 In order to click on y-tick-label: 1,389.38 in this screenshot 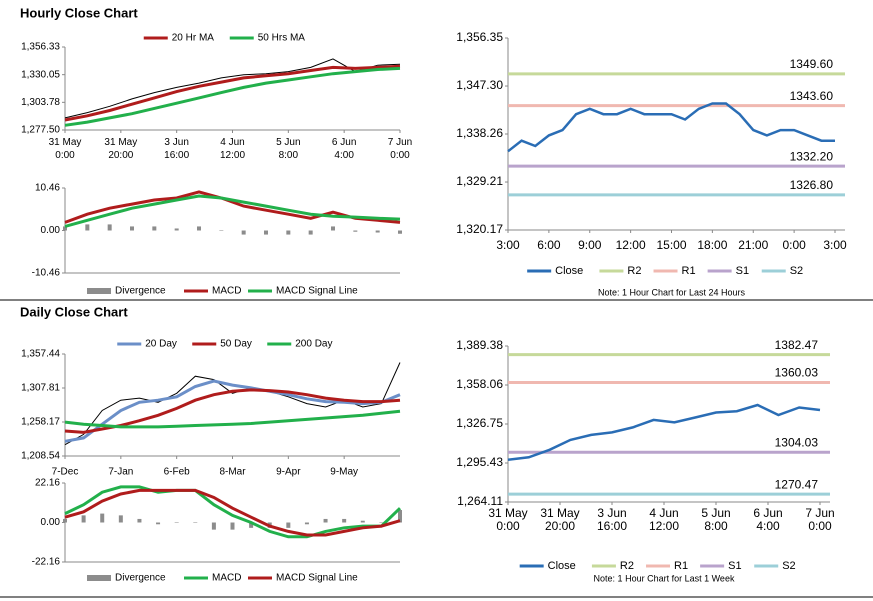, I will do `click(479, 345)`.